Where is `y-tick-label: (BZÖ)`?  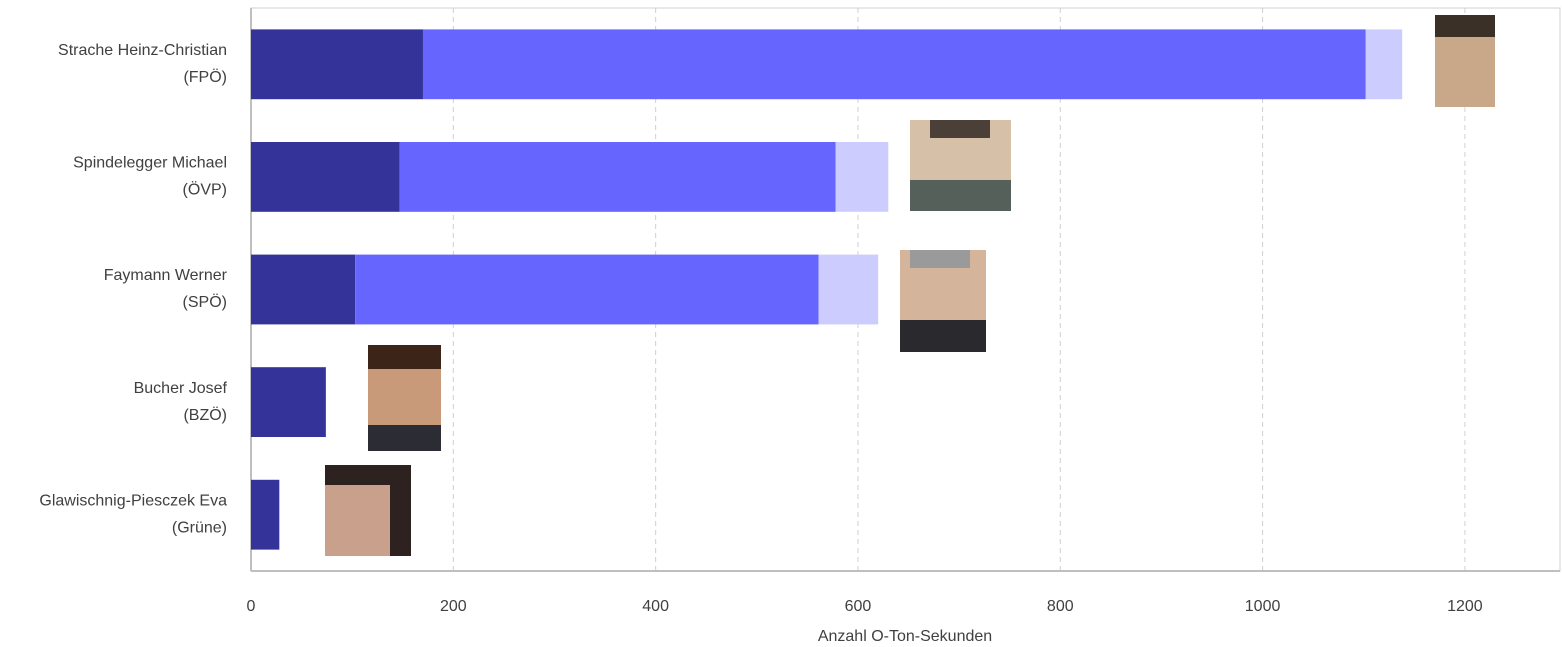
y-tick-label: (BZÖ) is located at coordinates (205, 415).